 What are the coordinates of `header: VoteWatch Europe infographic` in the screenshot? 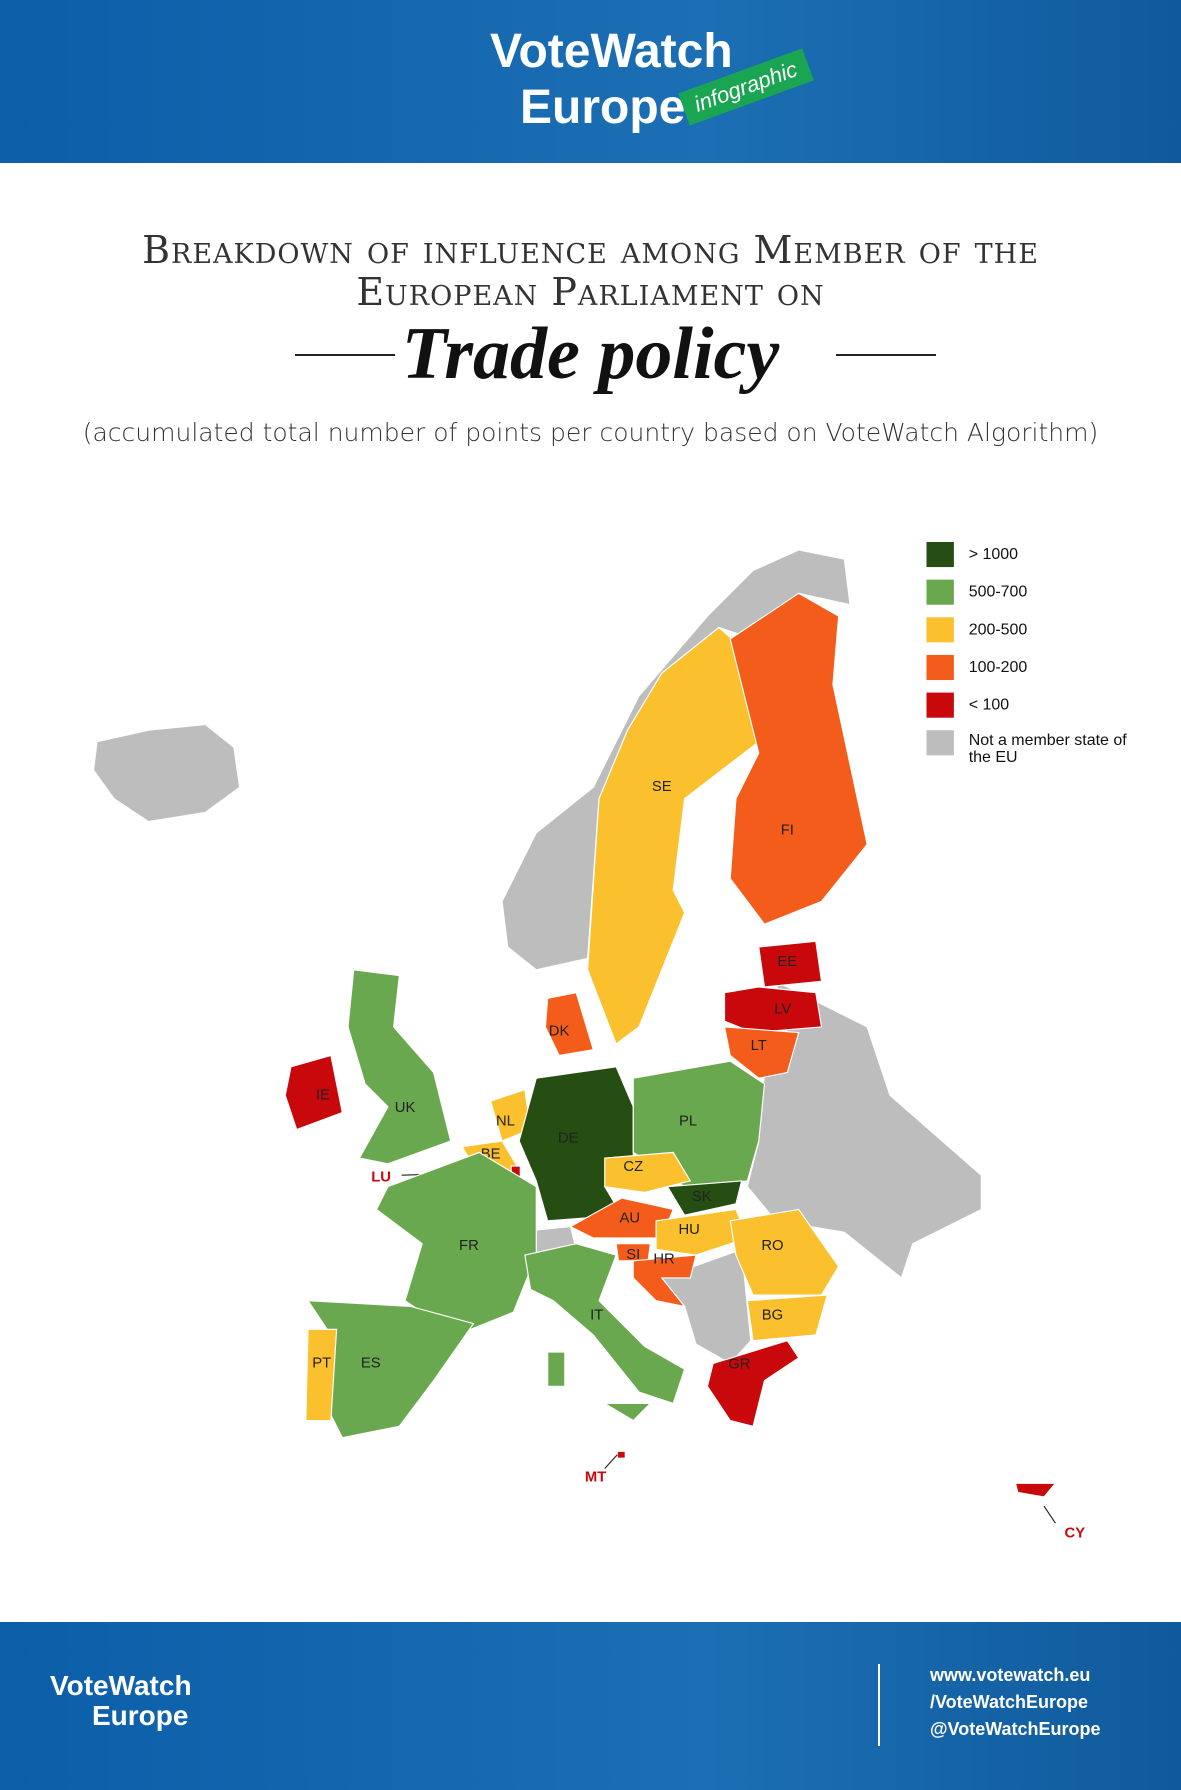 It's located at (590, 81).